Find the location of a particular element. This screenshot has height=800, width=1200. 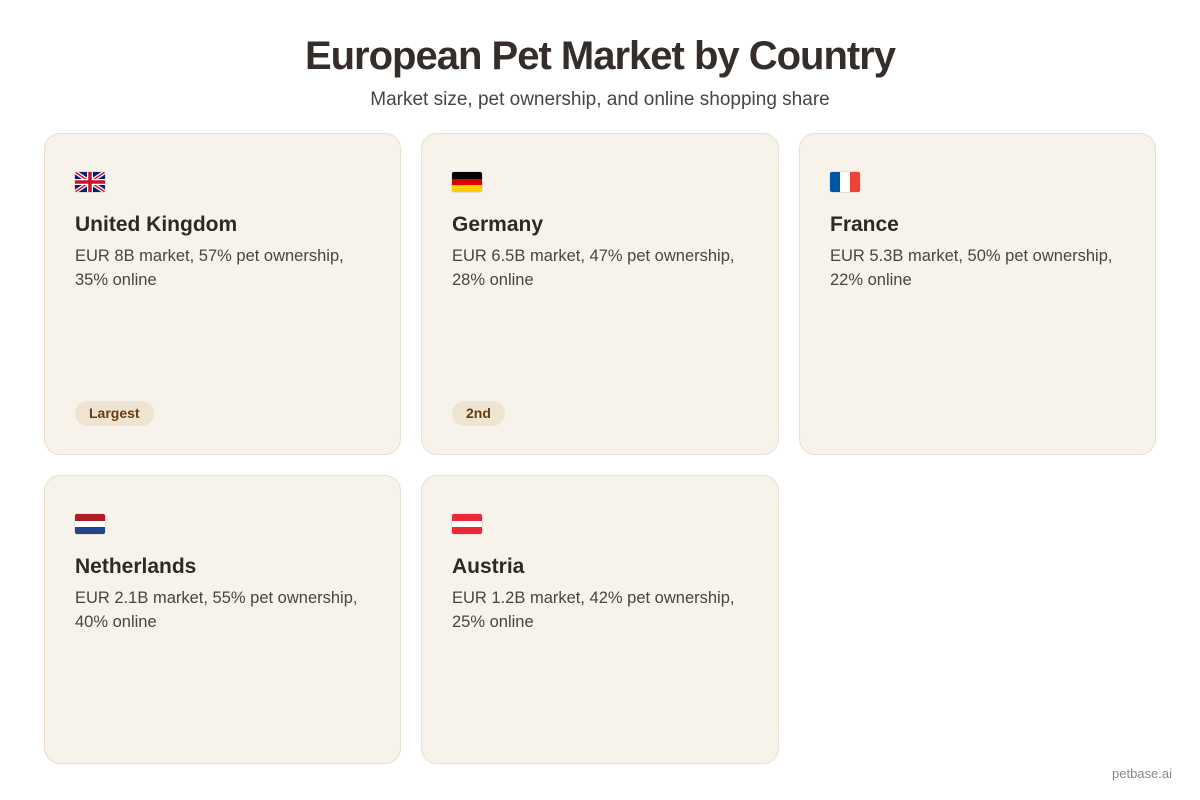

austria-flag-icon is located at coordinates (467, 524).